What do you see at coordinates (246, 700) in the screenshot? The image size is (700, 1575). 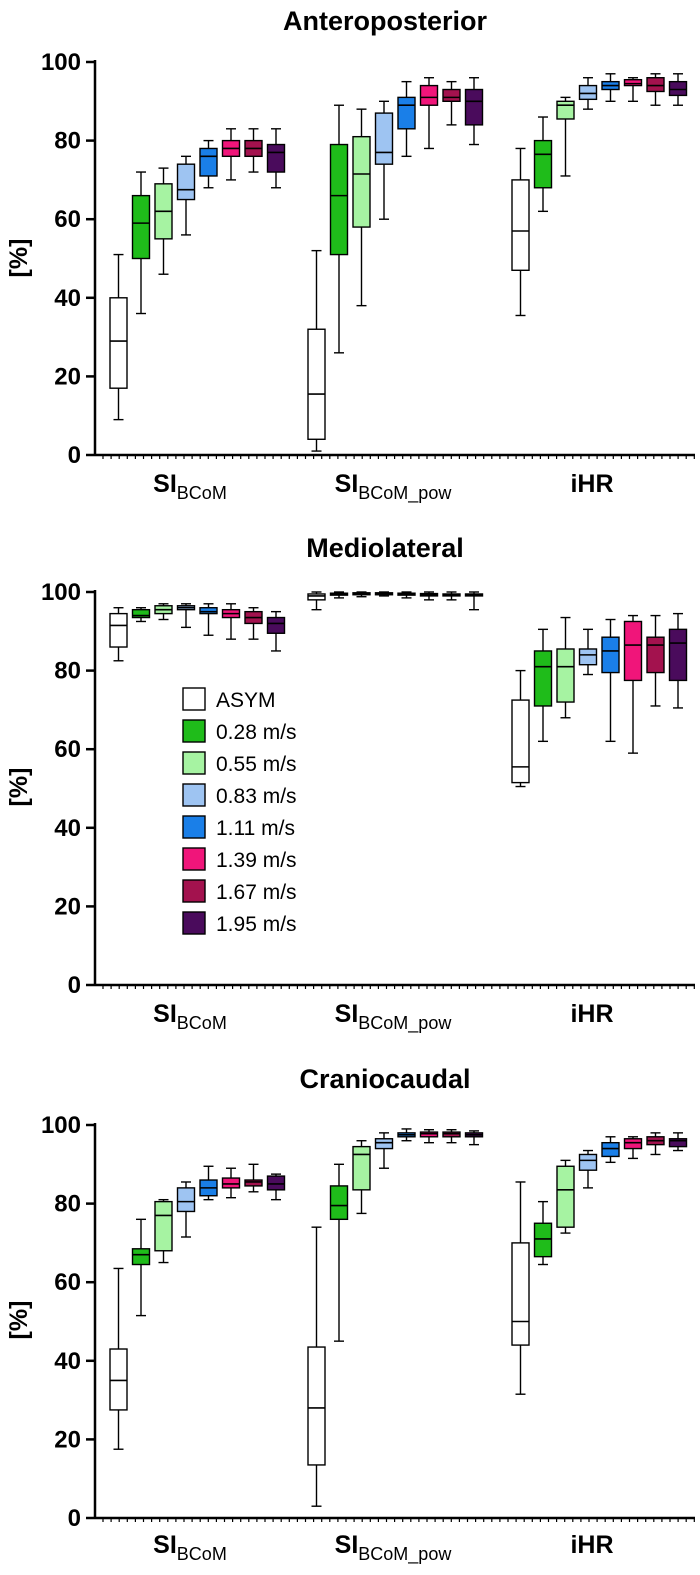 I see `legend-label: ASYM` at bounding box center [246, 700].